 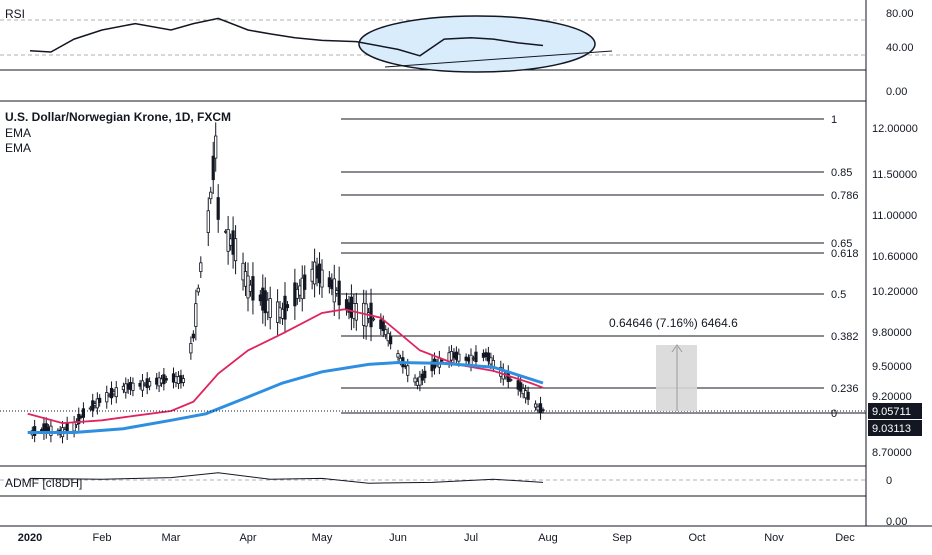 I want to click on price-tick: 8.70000, so click(x=892, y=453).